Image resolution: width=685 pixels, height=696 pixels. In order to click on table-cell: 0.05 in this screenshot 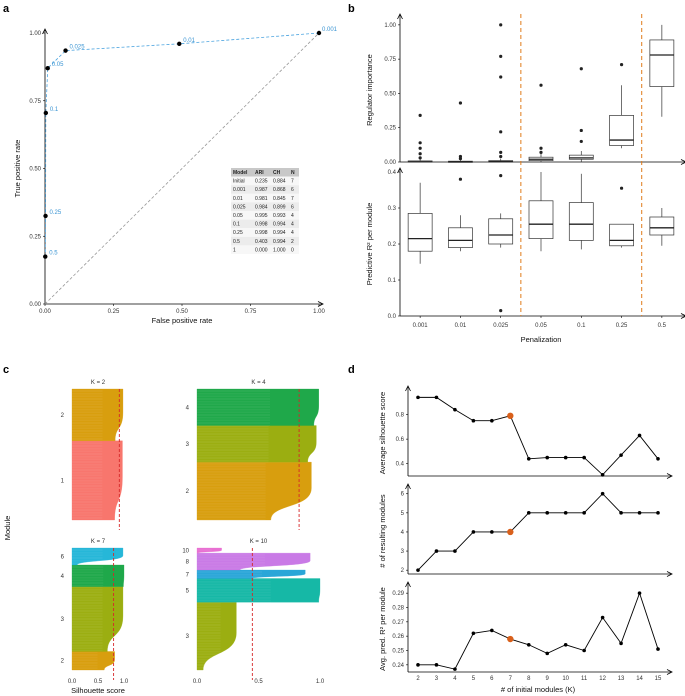, I will do `click(238, 216)`.